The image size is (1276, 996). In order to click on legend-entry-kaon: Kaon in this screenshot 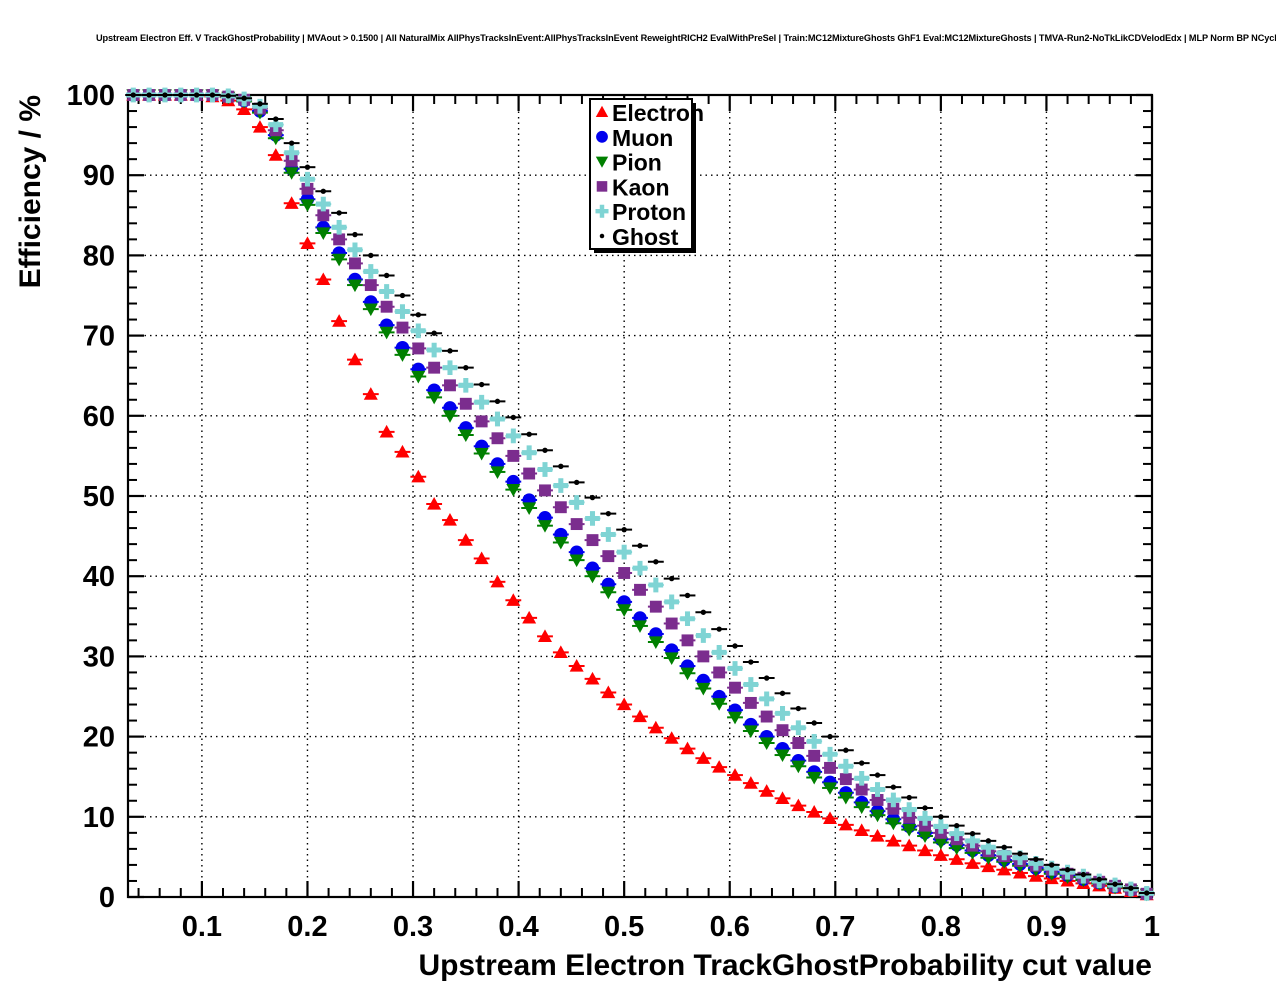, I will do `click(633, 187)`.